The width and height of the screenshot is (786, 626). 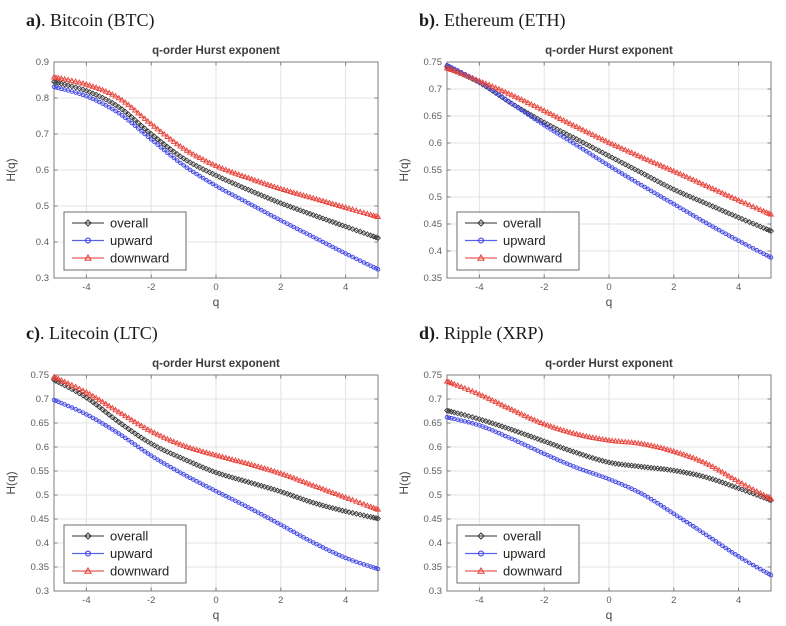 I want to click on svg-text: 0.9, so click(x=42, y=62).